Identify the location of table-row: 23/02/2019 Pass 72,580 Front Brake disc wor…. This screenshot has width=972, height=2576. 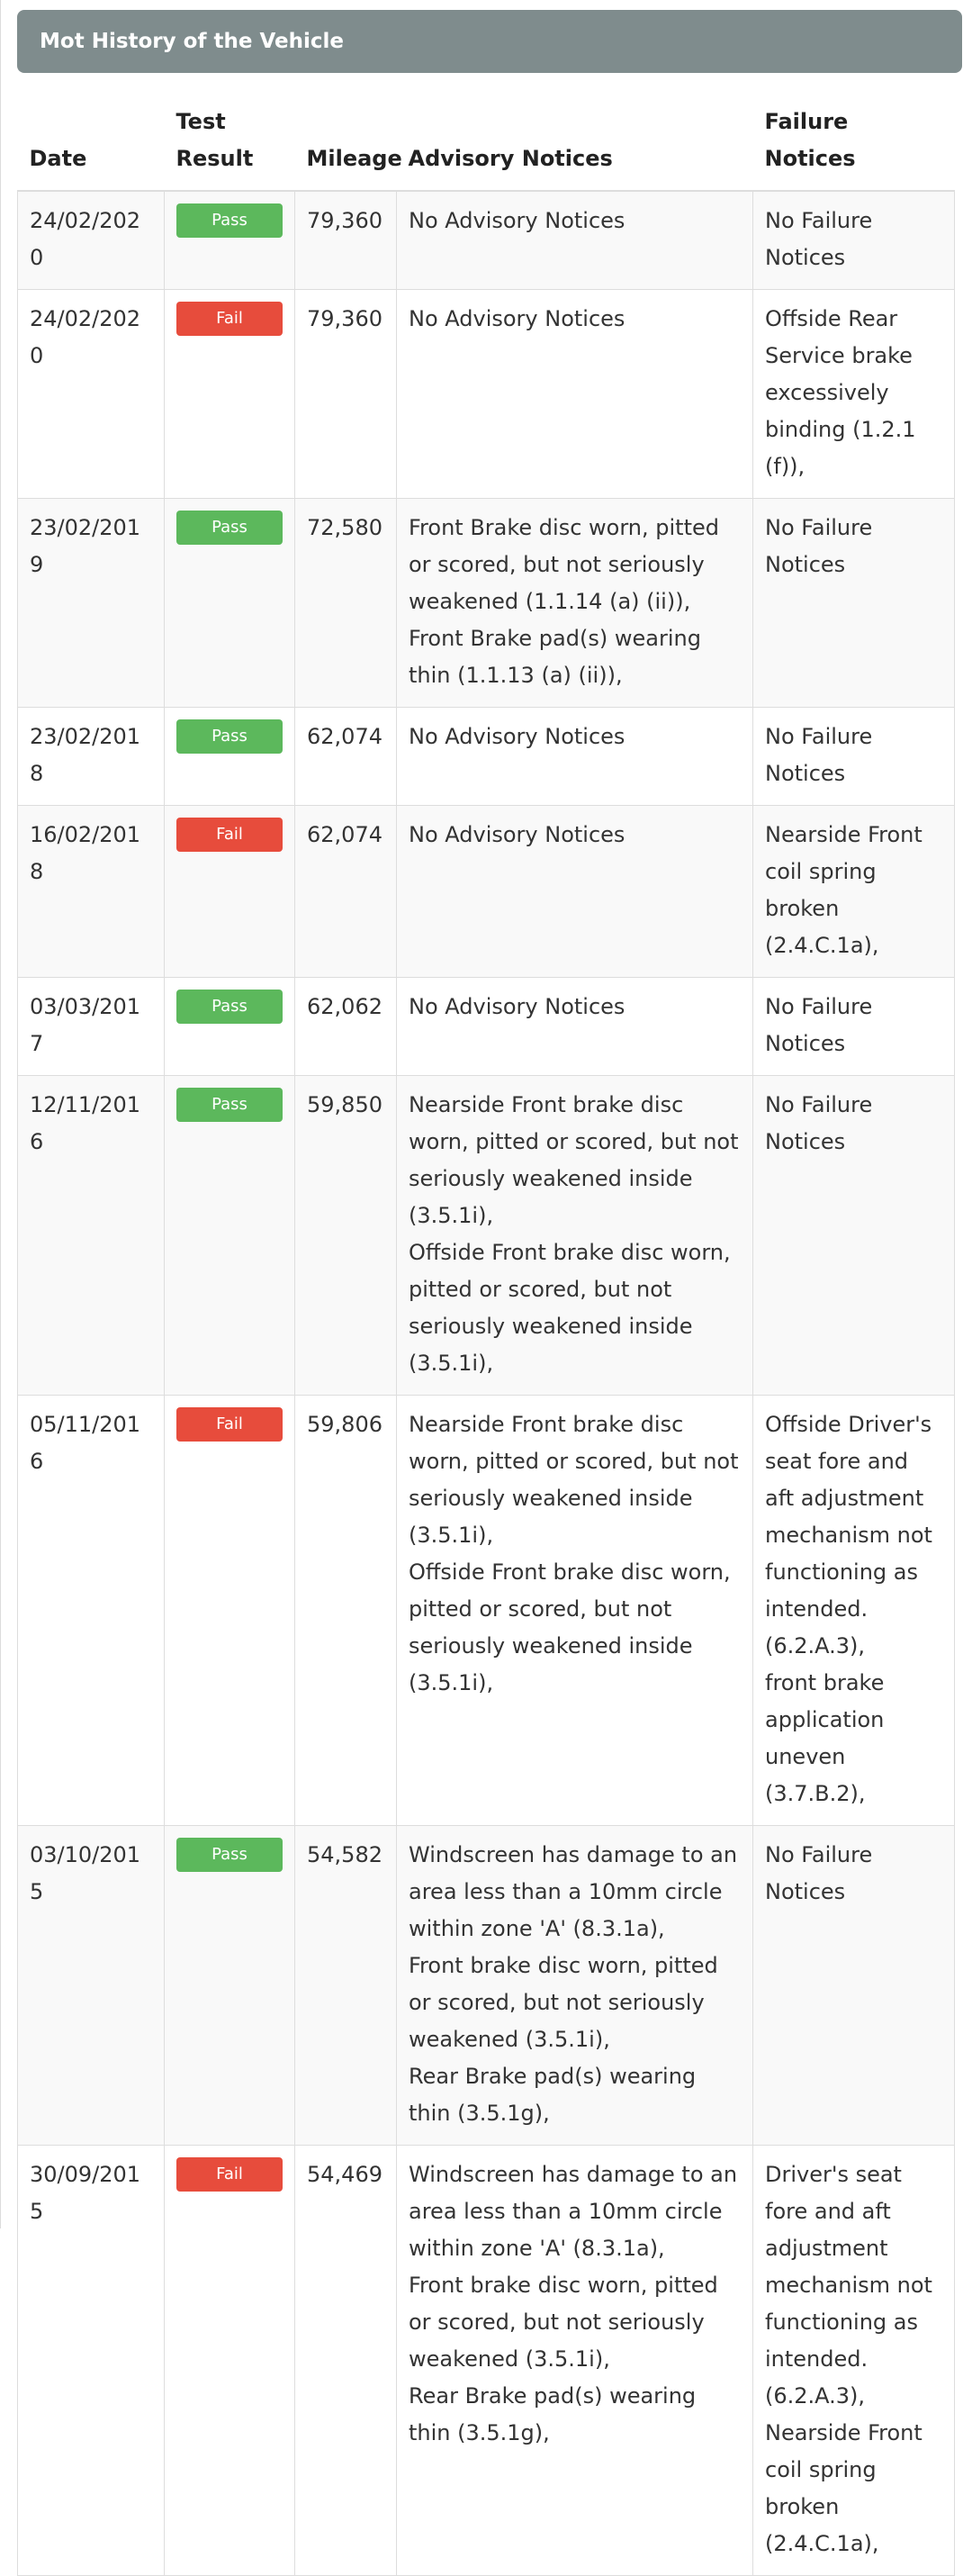
(486, 603).